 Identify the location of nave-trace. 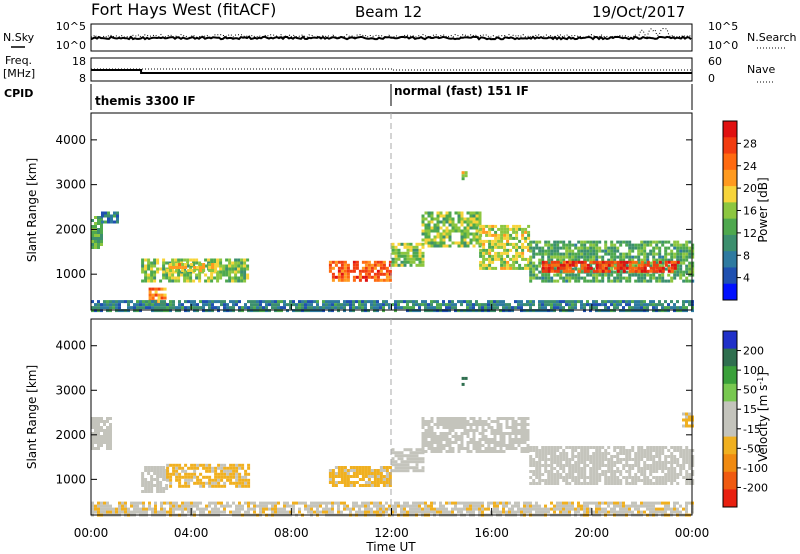
(391, 69).